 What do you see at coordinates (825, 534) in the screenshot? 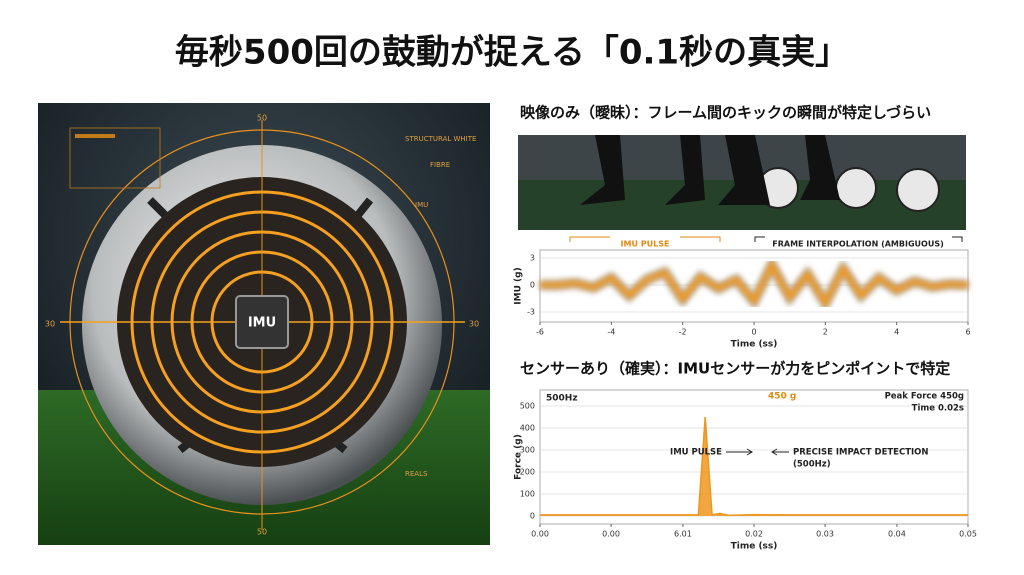
I see `x-tick-label: 0.03` at bounding box center [825, 534].